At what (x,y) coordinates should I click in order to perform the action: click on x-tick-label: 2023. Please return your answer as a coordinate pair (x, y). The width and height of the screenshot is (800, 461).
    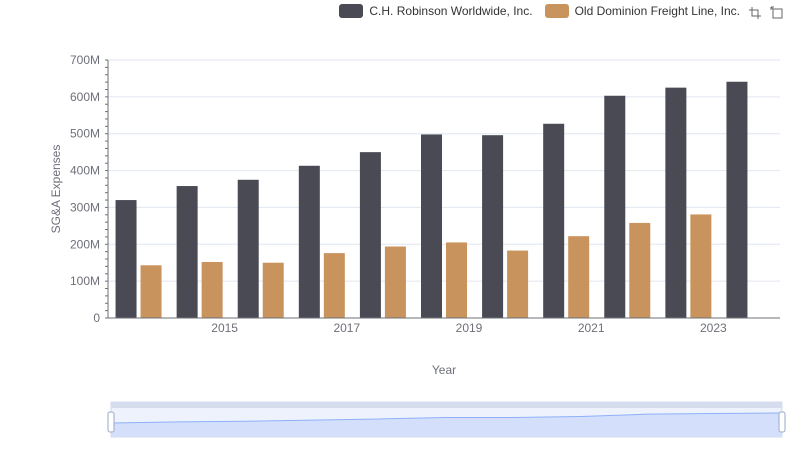
    Looking at the image, I should click on (713, 328).